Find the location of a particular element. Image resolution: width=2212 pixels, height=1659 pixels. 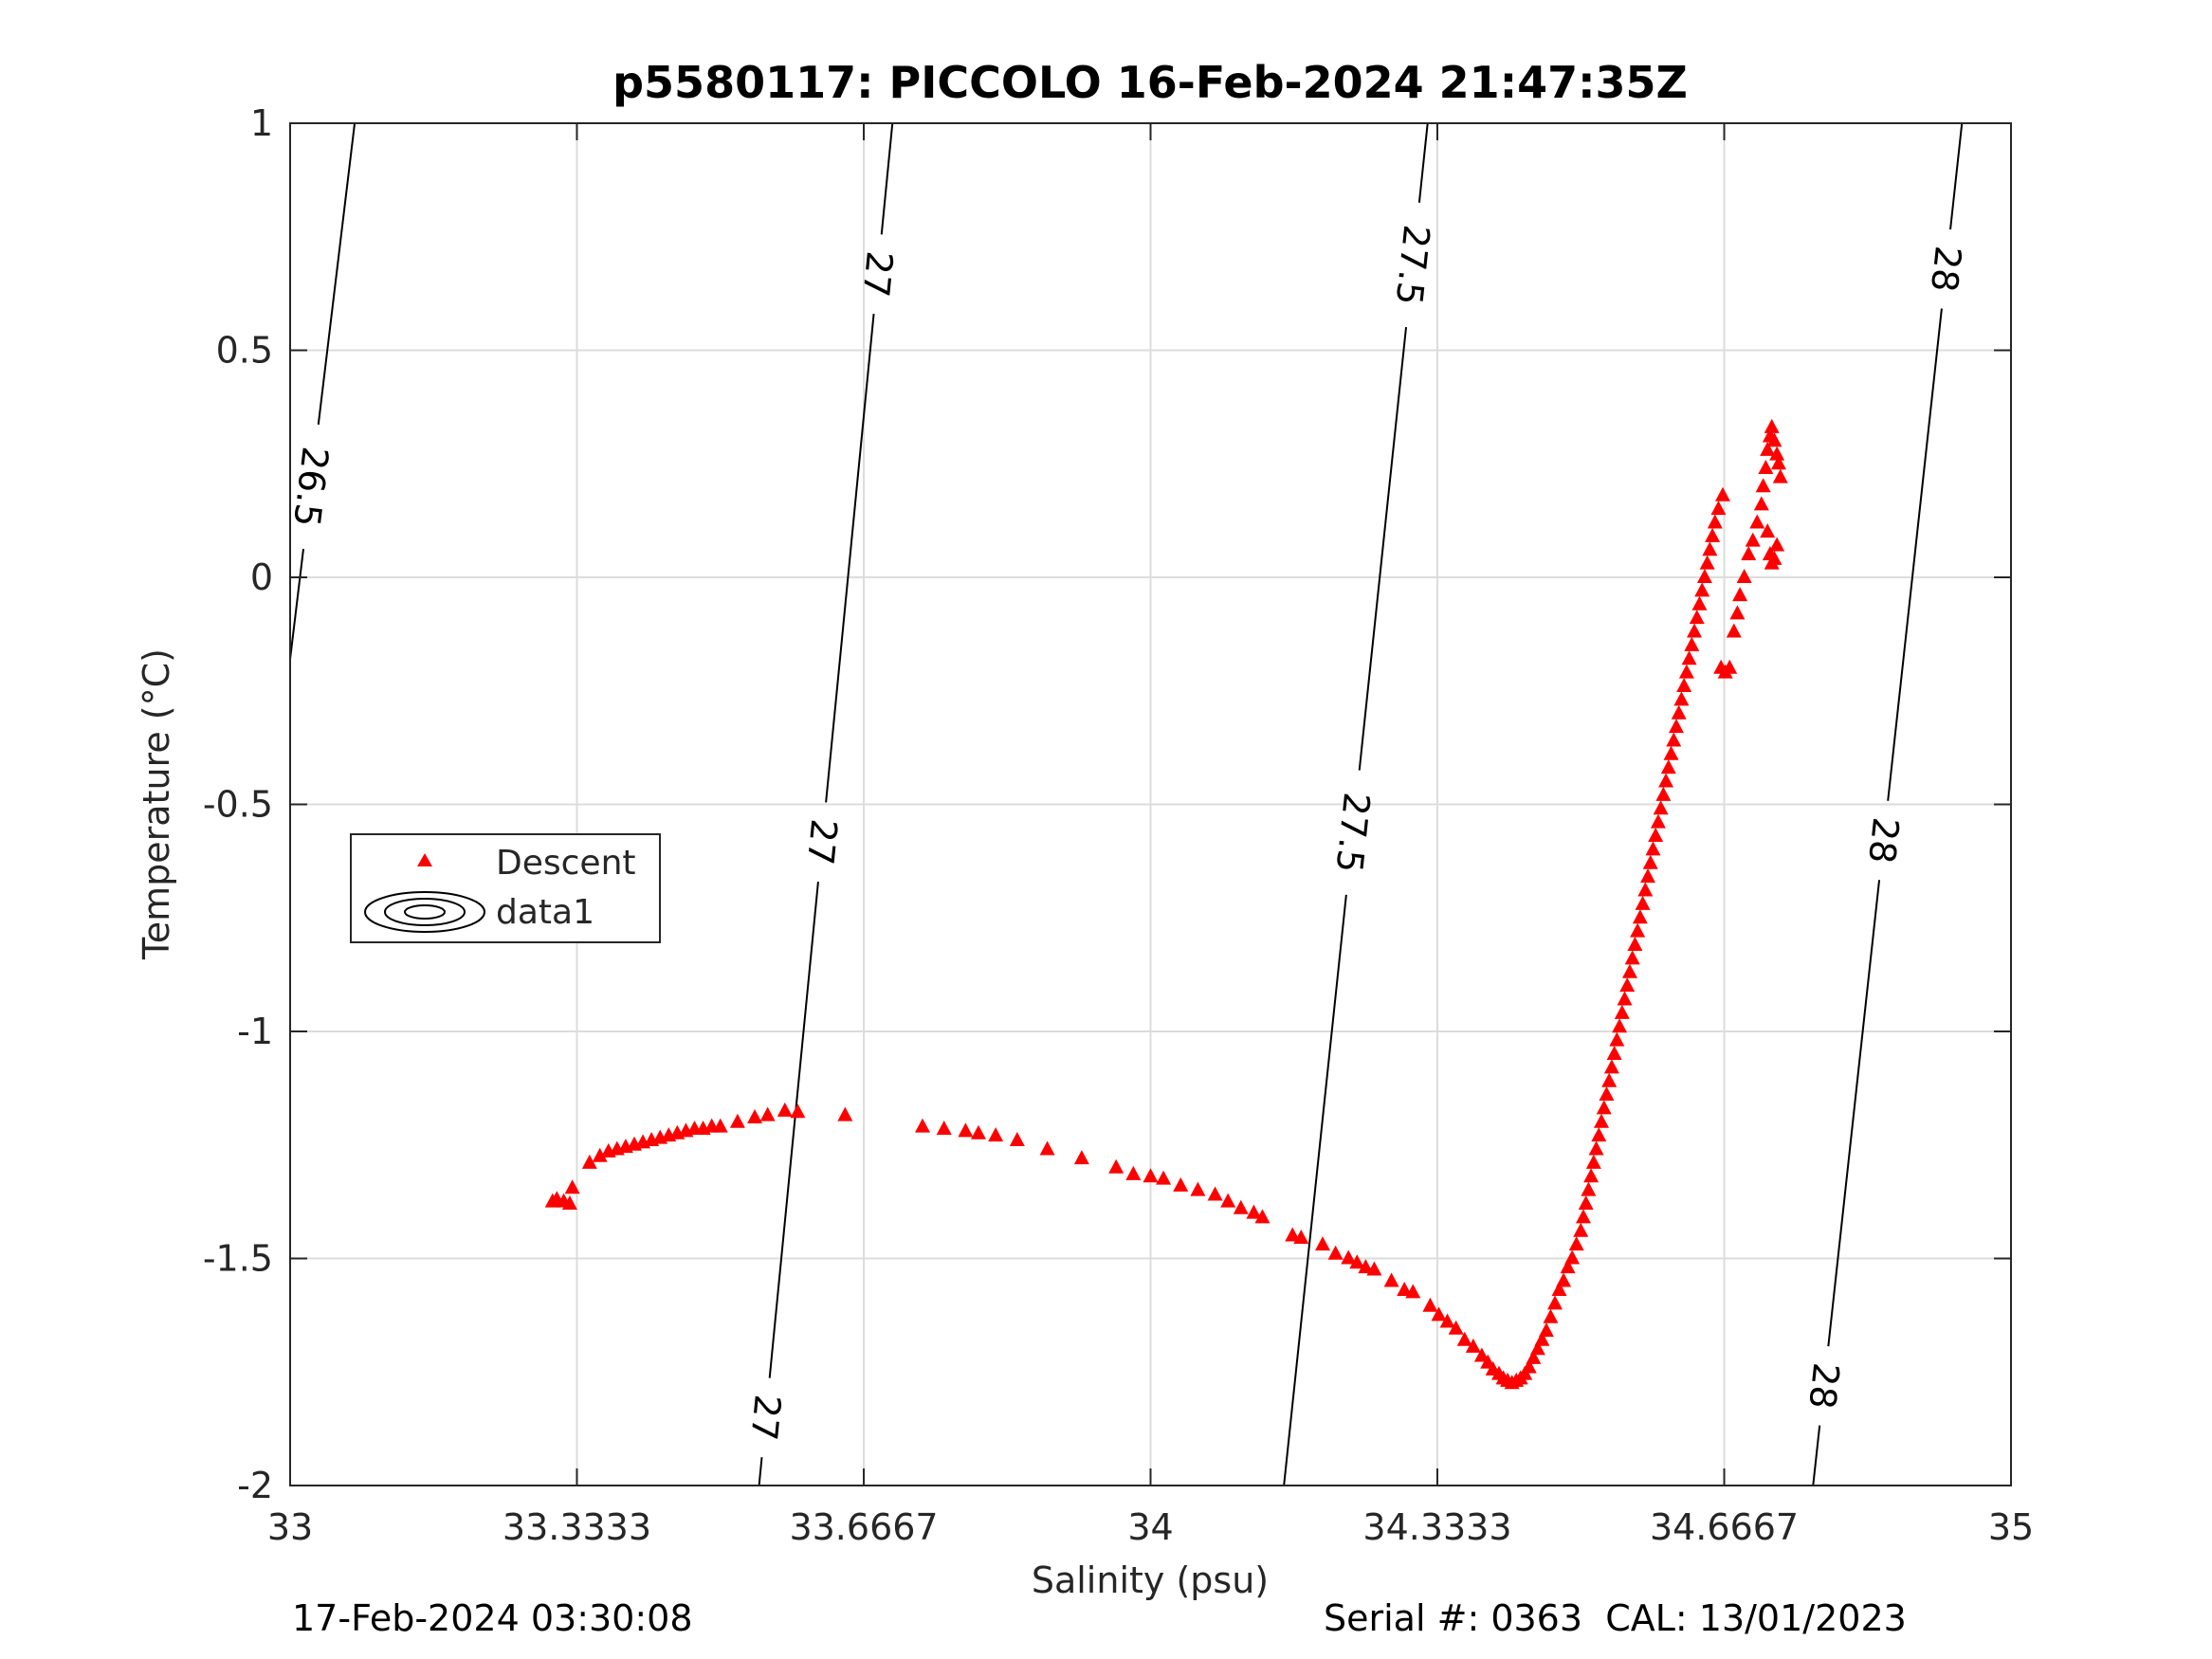

y-tick-label: 0.5 is located at coordinates (244, 351).